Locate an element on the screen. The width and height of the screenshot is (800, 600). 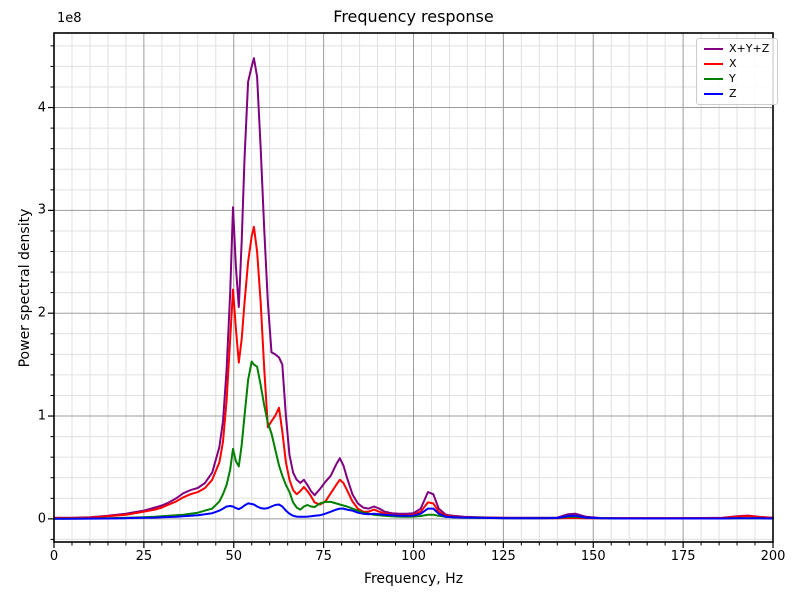
y-tick-label: 1 is located at coordinates (41, 416).